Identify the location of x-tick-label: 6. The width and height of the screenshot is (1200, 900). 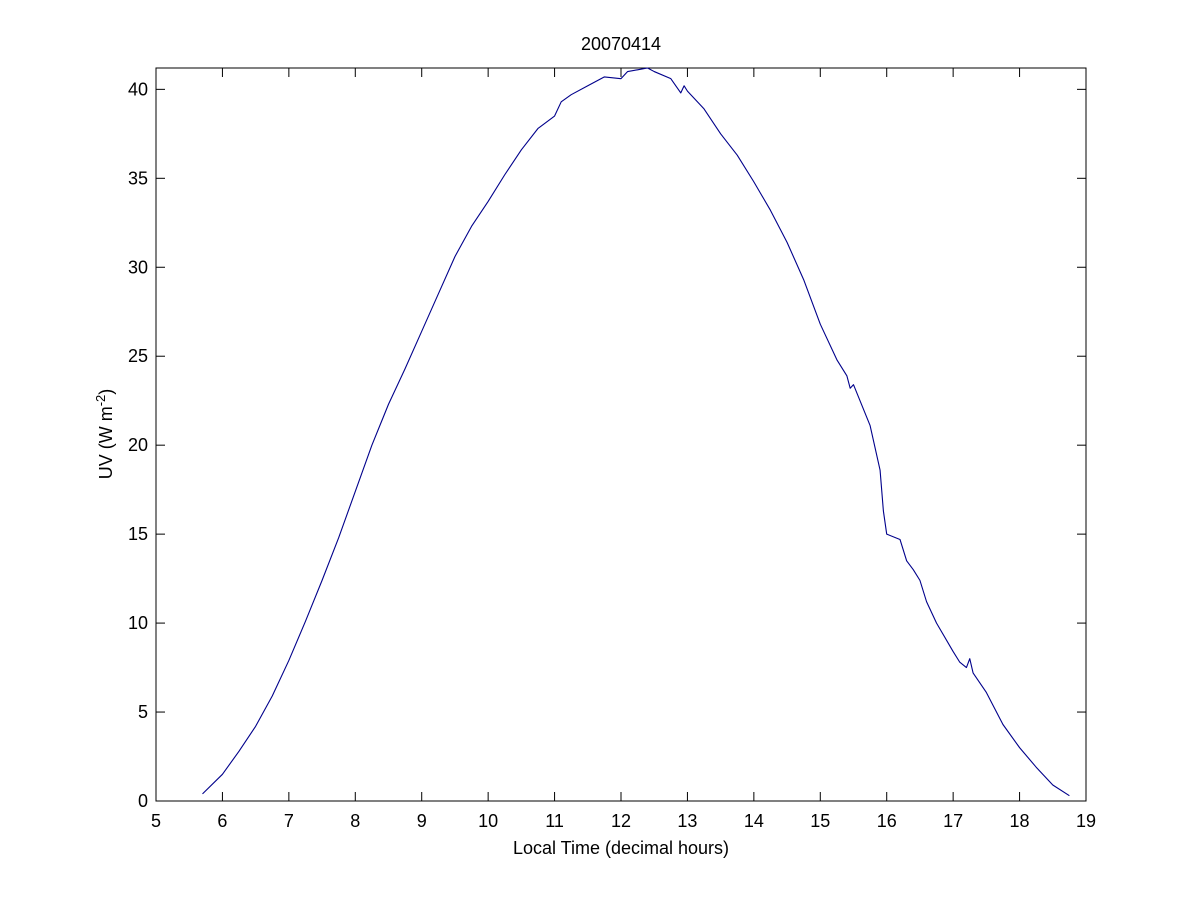
(222, 821).